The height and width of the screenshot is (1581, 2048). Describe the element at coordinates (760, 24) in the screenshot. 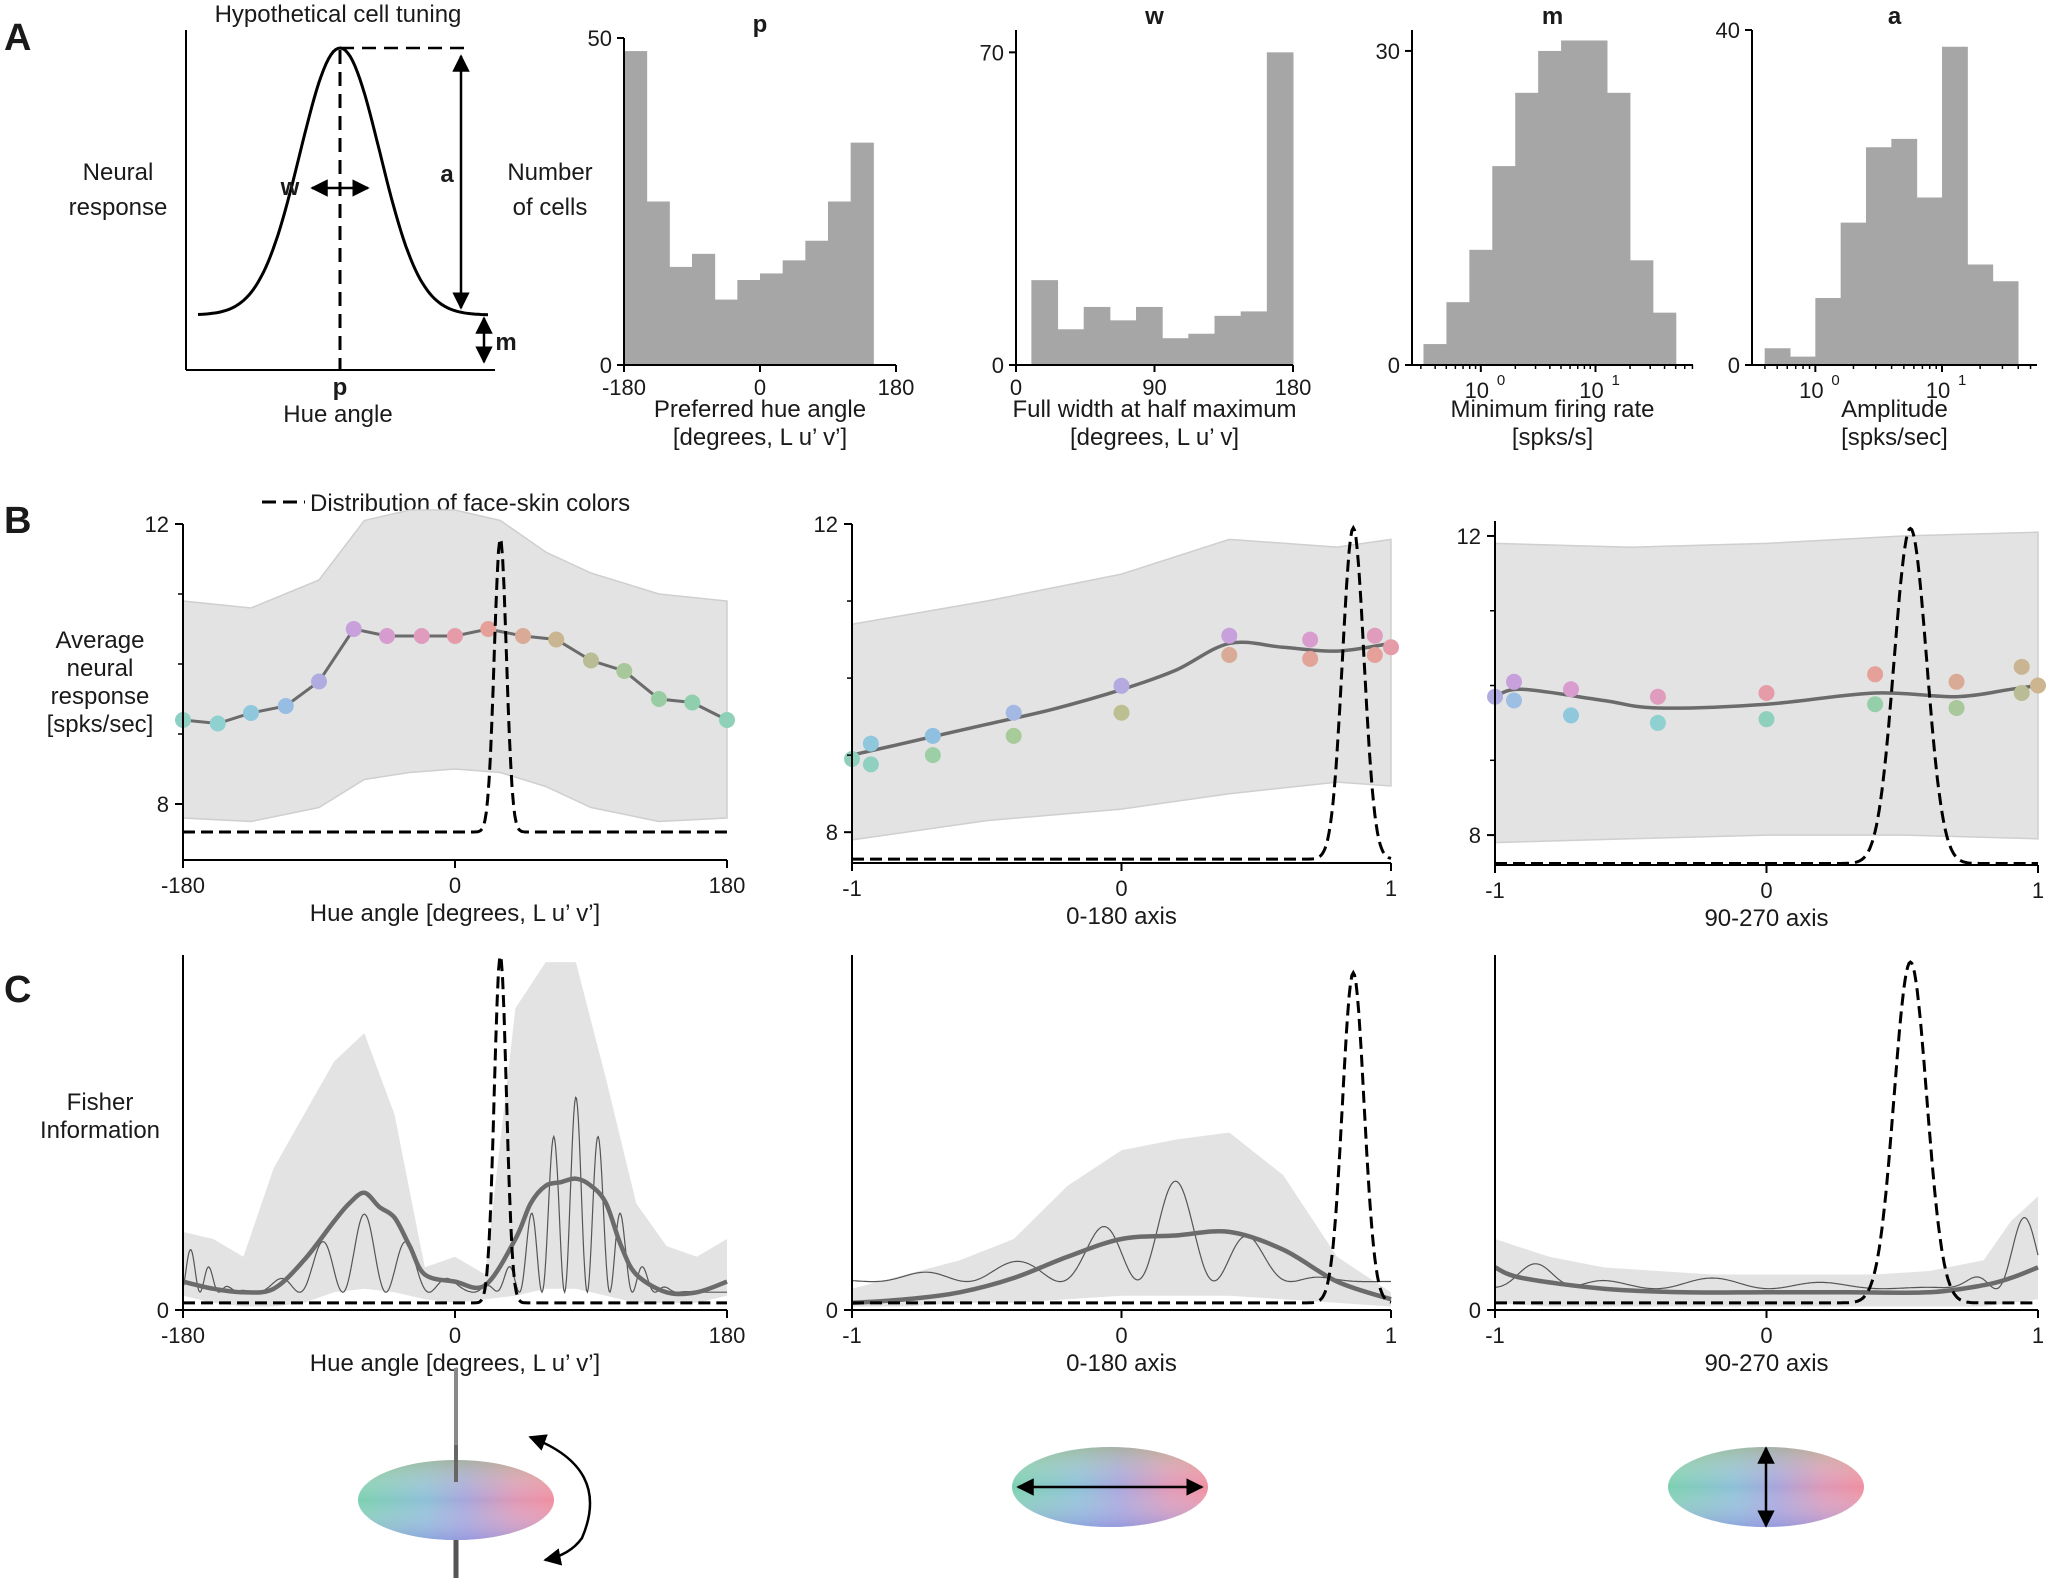

I see `histogram-title: p` at that location.